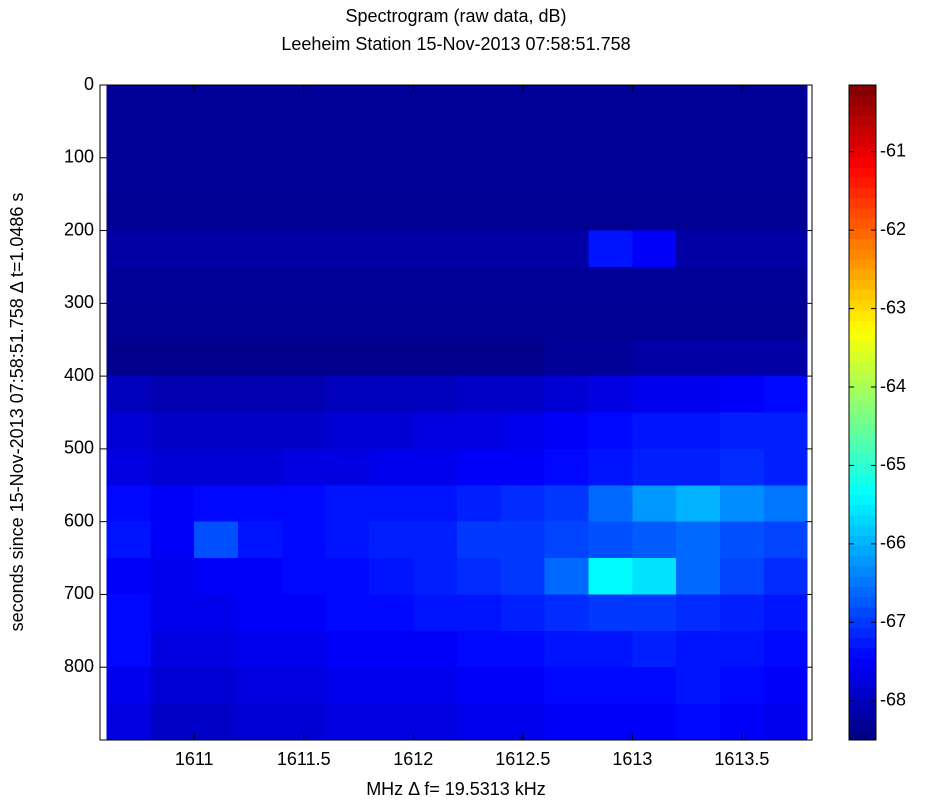 The height and width of the screenshot is (805, 946). What do you see at coordinates (79, 448) in the screenshot?
I see `y-tick-label: 500` at bounding box center [79, 448].